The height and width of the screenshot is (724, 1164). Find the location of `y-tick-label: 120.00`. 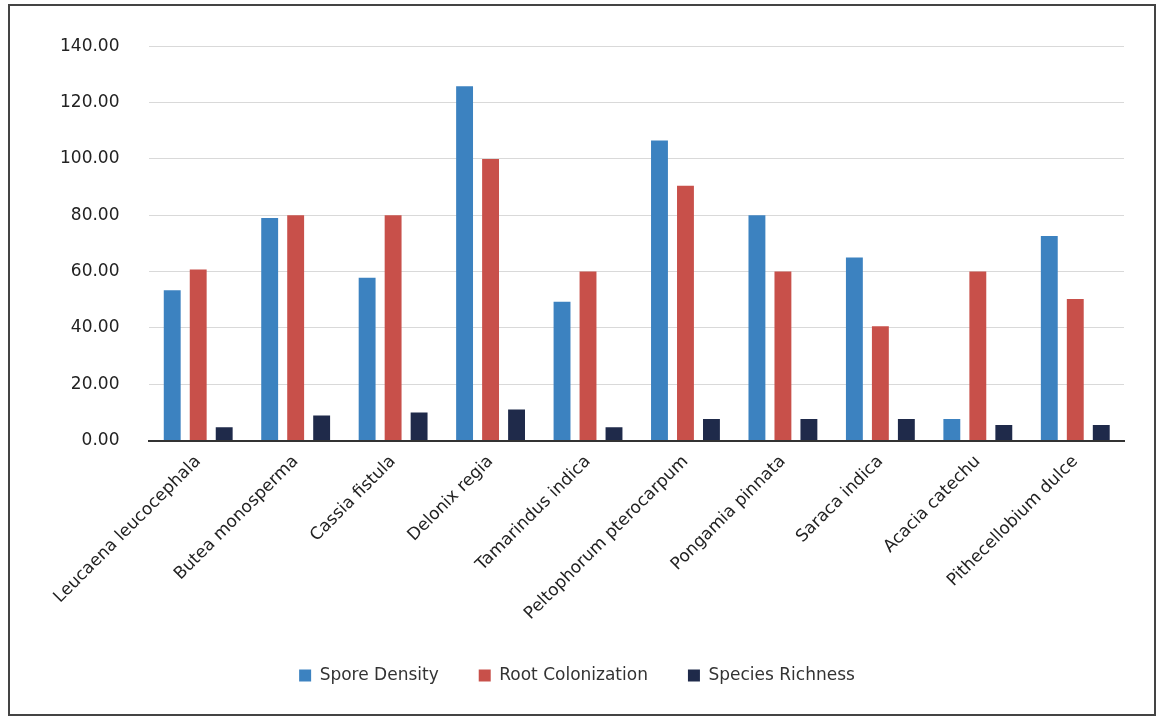

y-tick-label: 120.00 is located at coordinates (90, 100).